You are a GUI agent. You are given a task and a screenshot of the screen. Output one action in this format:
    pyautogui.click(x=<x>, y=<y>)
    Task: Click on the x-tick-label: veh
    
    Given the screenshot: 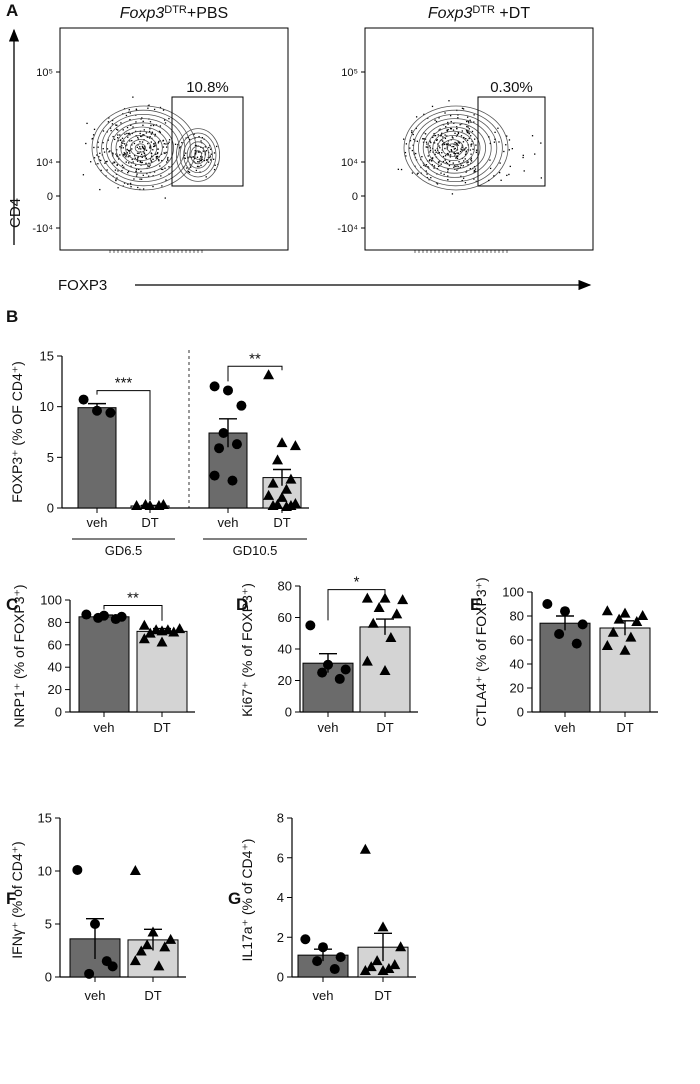 What is the action you would take?
    pyautogui.click(x=228, y=522)
    